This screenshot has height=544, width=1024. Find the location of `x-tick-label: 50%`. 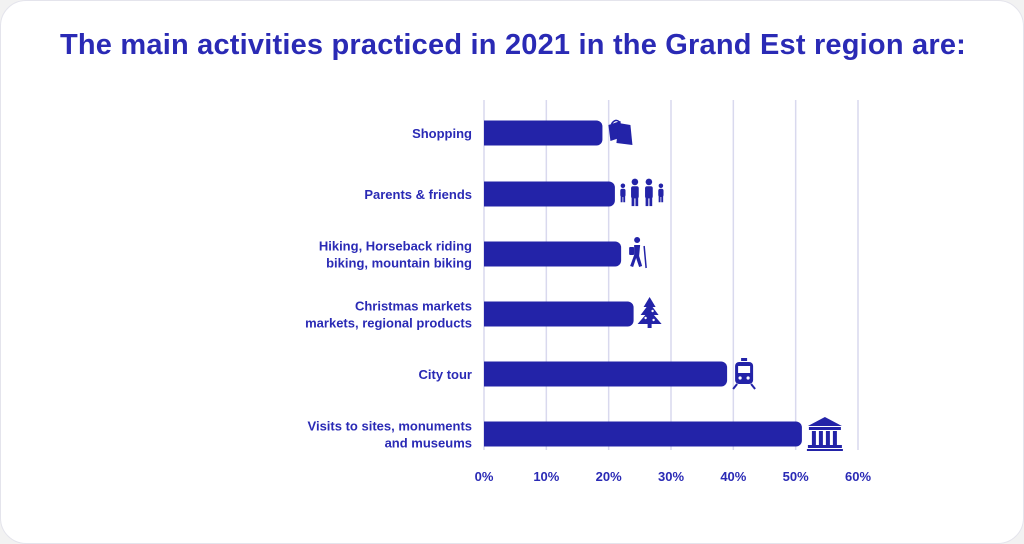

x-tick-label: 50% is located at coordinates (796, 476).